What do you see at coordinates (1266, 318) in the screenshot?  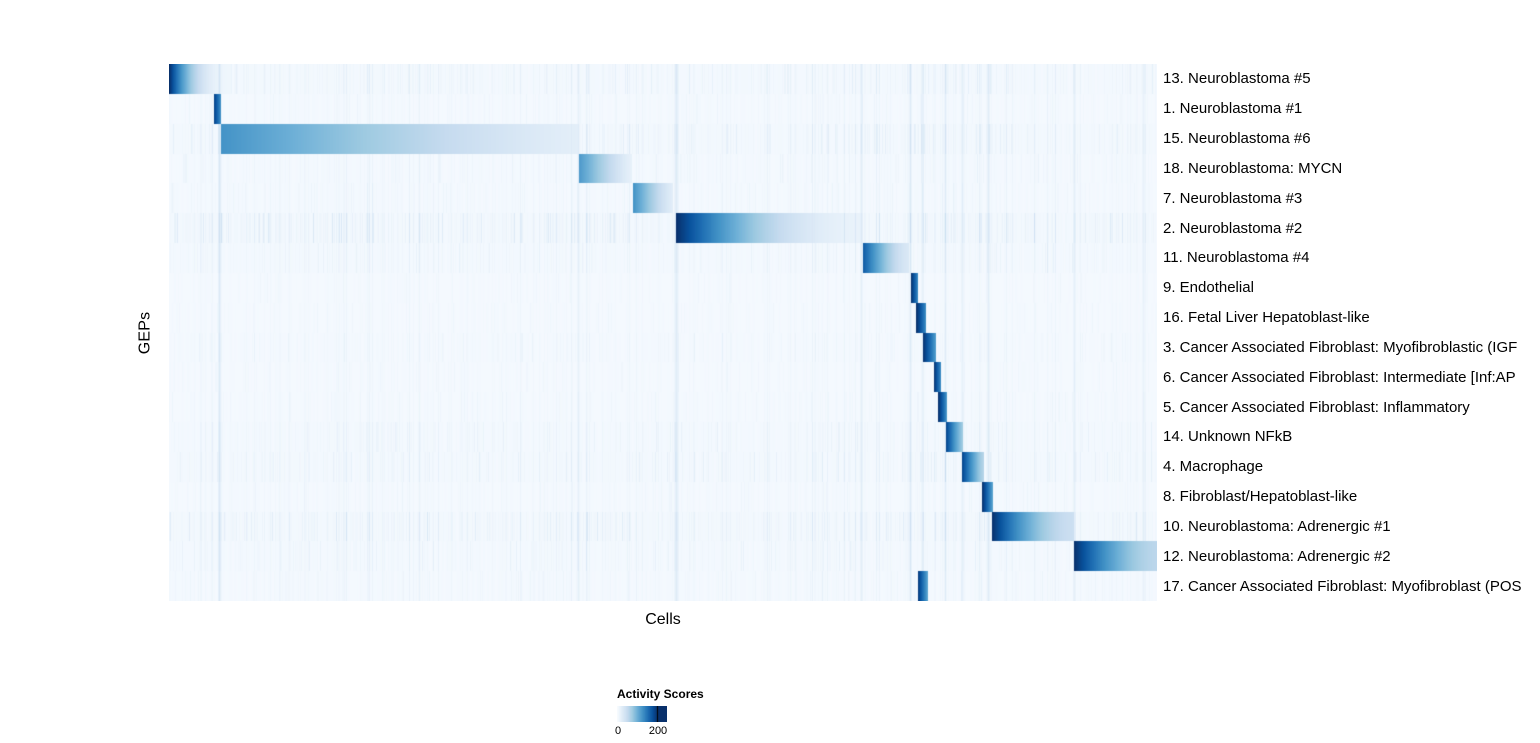 I see `row-label: 16. Fetal Liver Hepatoblast-like` at bounding box center [1266, 318].